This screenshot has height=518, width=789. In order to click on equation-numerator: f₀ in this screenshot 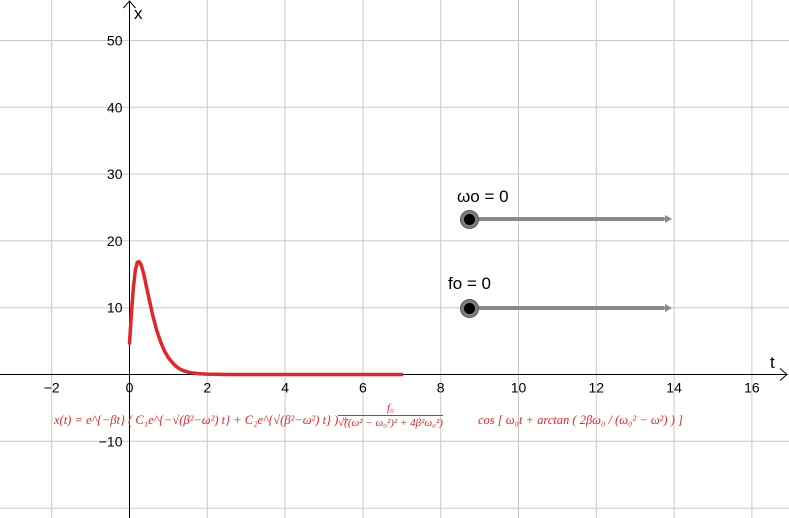, I will do `click(390, 409)`.